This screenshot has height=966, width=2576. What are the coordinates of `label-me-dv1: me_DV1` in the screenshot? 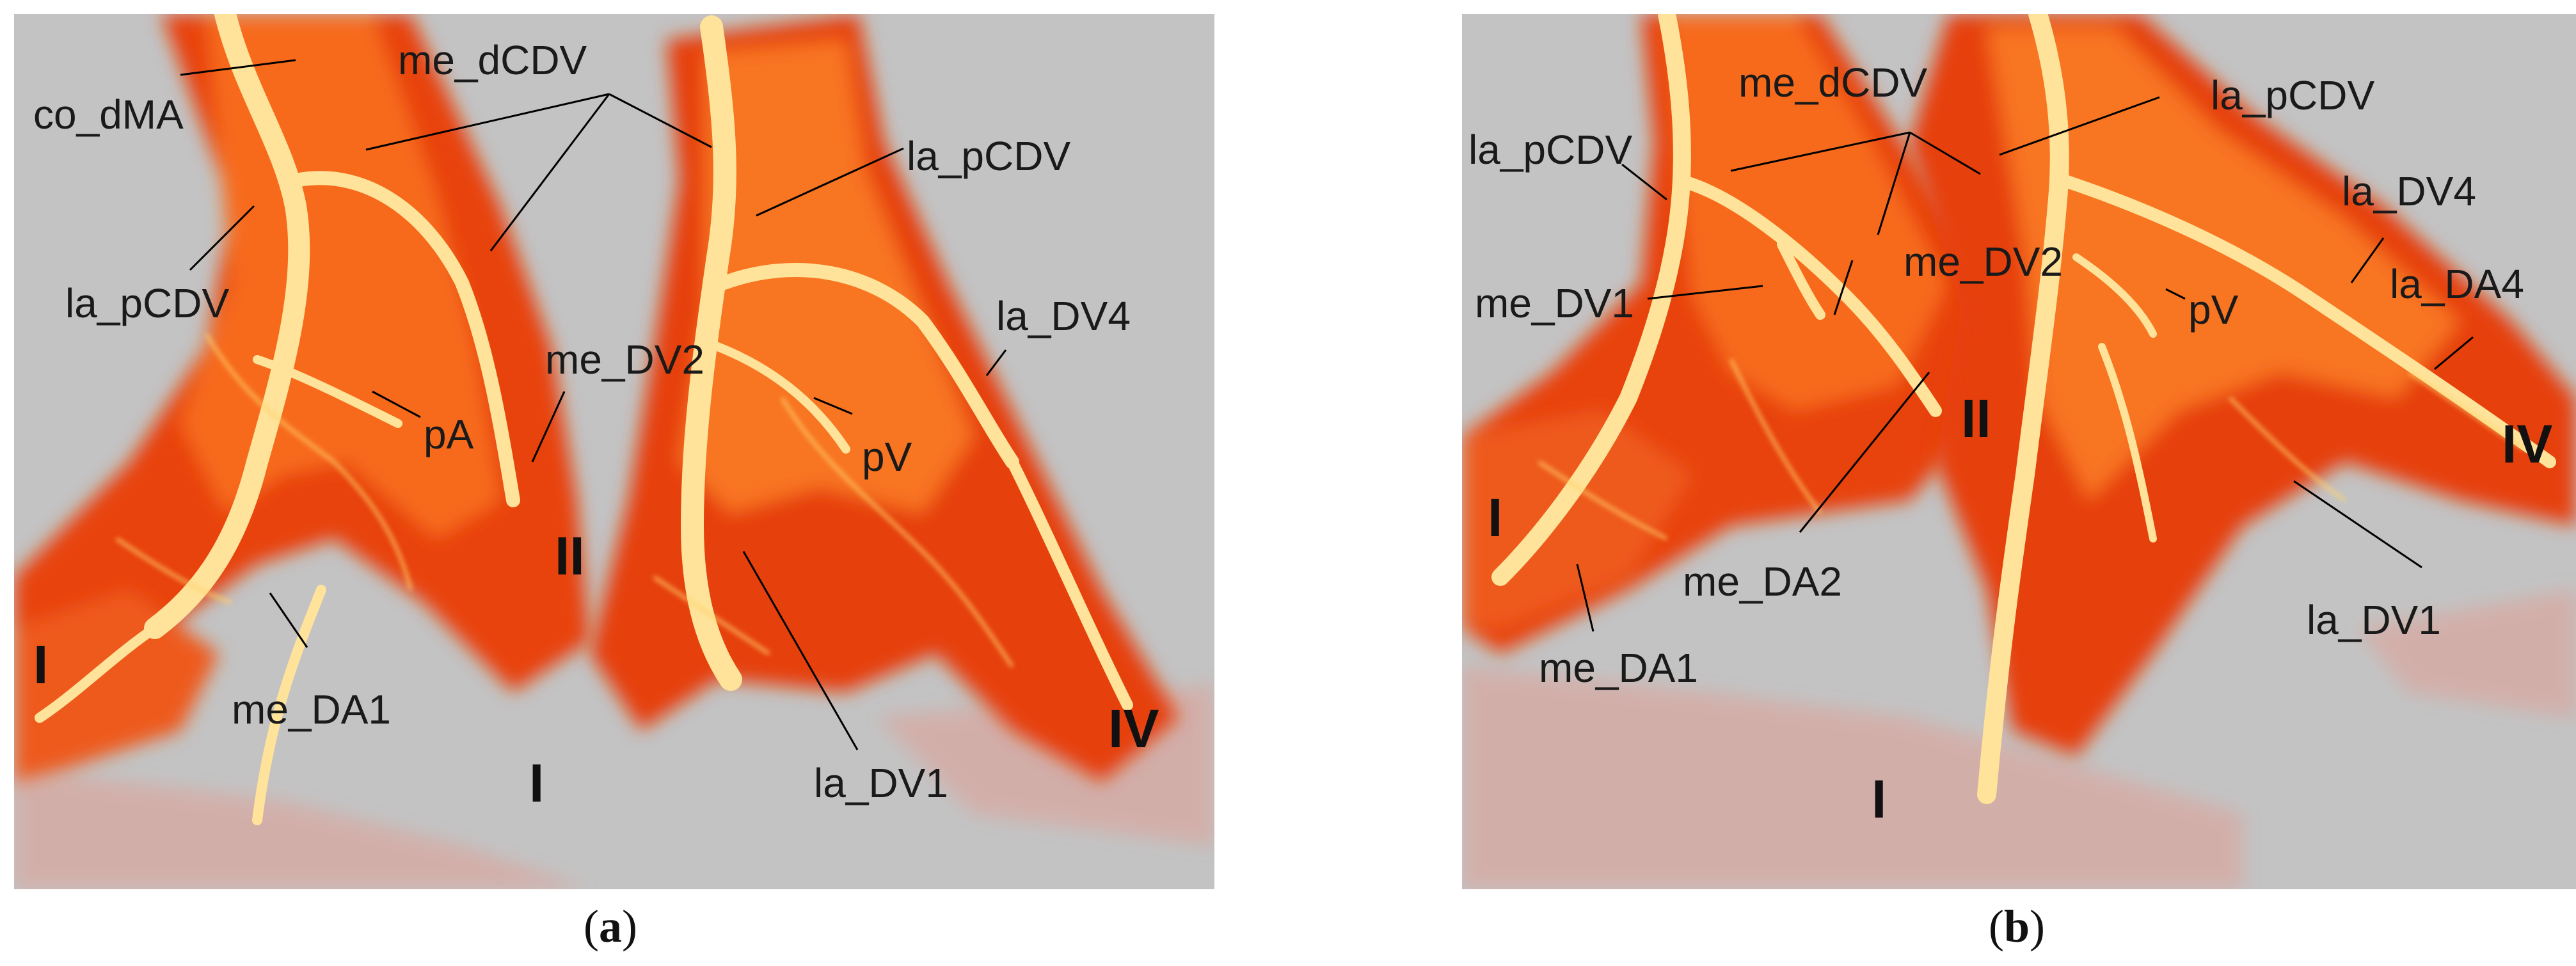 It's located at (1555, 303).